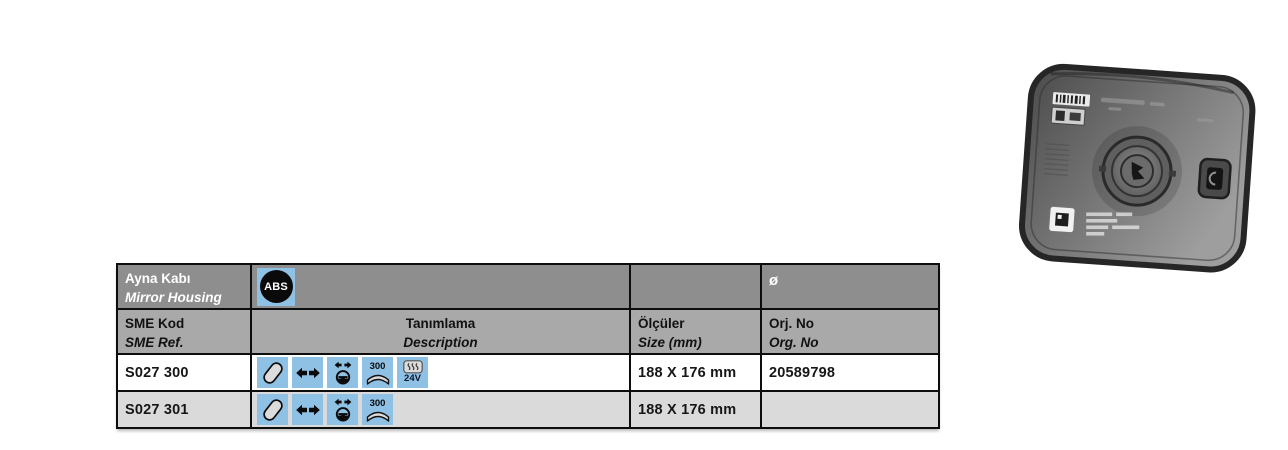 The height and width of the screenshot is (450, 1288). Describe the element at coordinates (695, 331) in the screenshot. I see `col-header-size: Ölçüler Size (mm)` at that location.